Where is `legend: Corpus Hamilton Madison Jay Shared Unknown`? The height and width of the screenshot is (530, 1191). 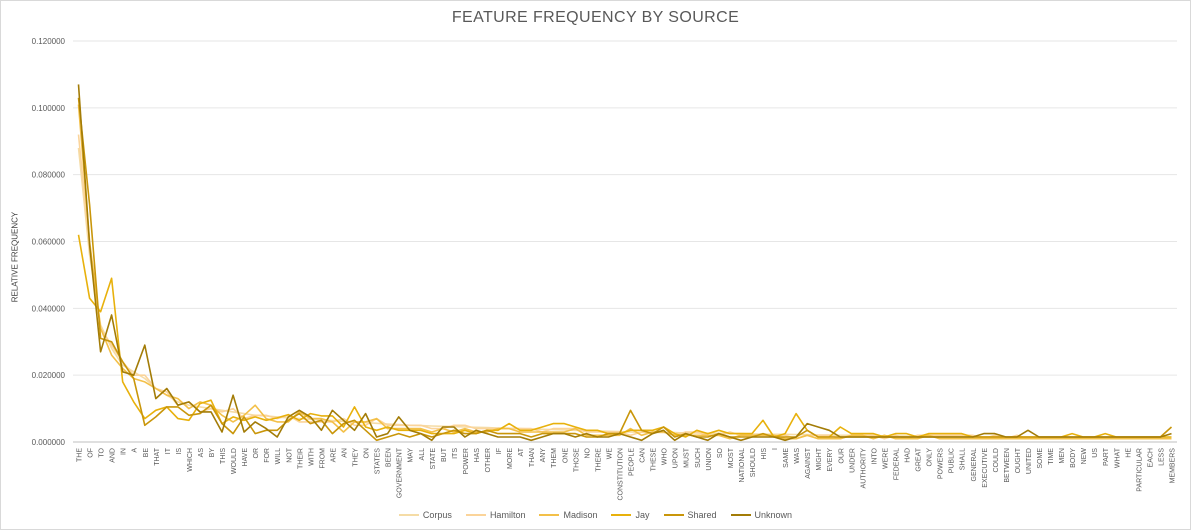 legend: Corpus Hamilton Madison Jay Shared Unknown is located at coordinates (595, 515).